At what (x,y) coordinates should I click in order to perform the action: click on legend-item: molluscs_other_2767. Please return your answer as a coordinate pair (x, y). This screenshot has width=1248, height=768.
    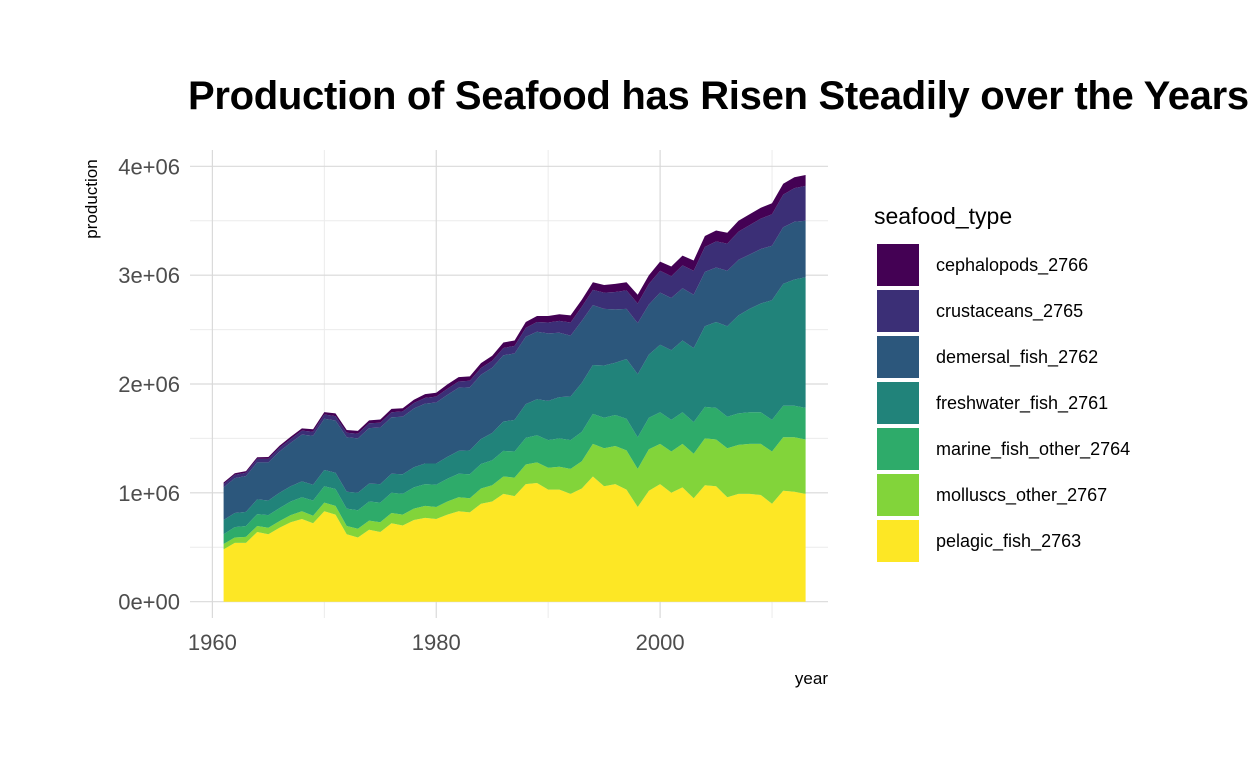
    Looking at the image, I should click on (1002, 495).